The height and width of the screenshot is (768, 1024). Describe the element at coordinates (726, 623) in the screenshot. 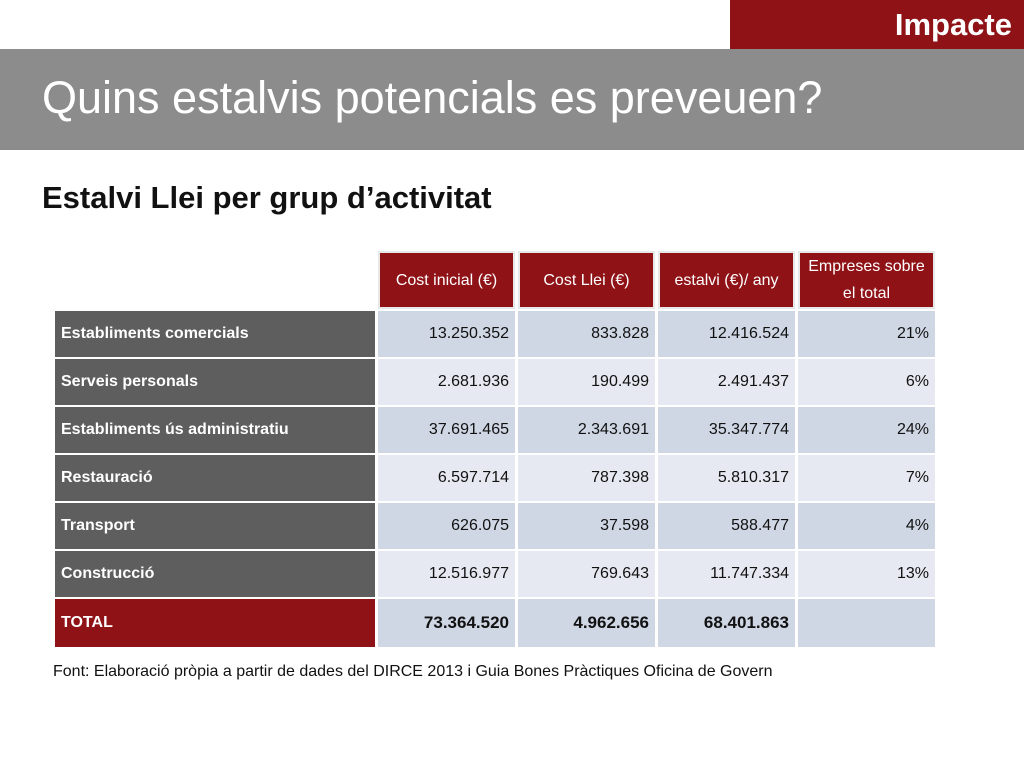

I see `total-cell: 68.401.863` at that location.